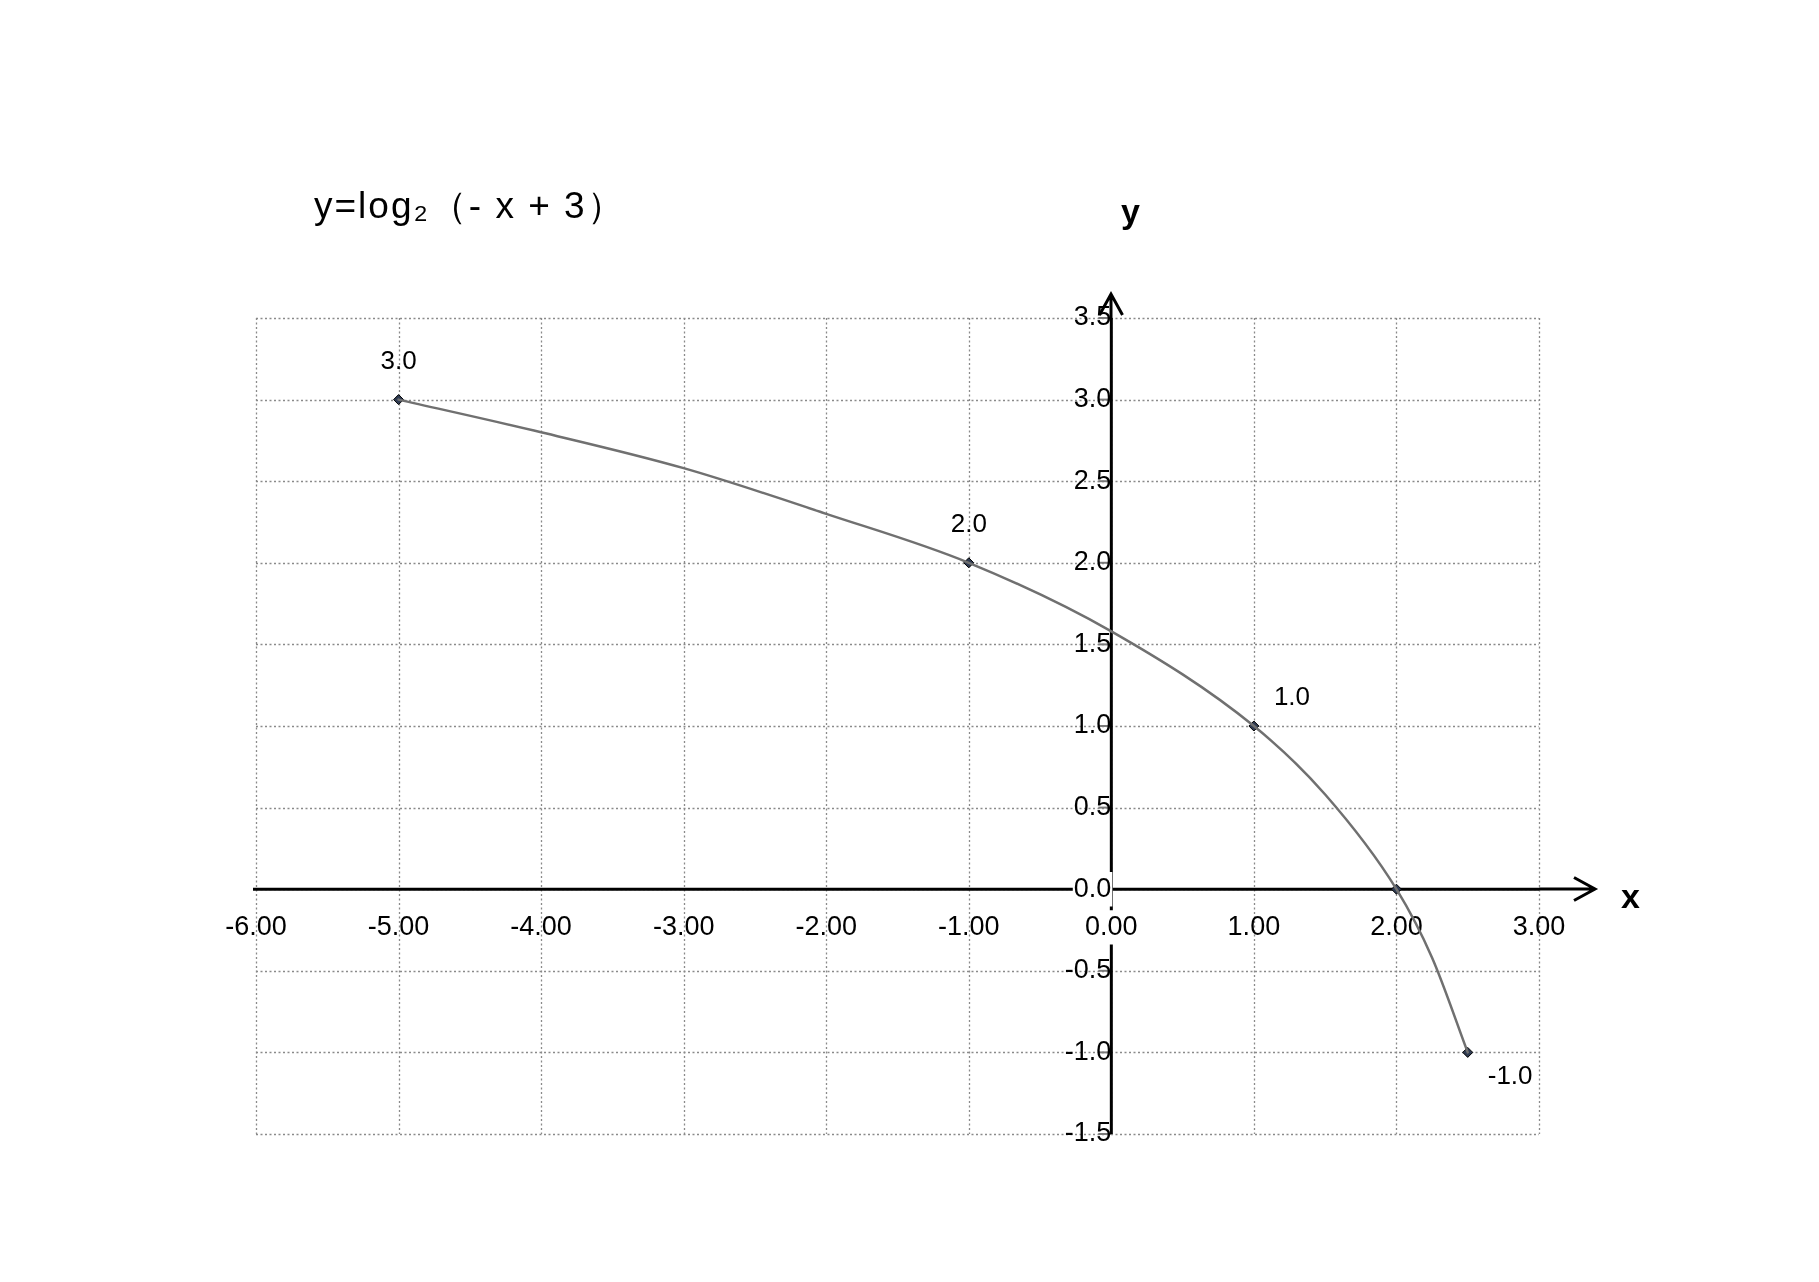  Describe the element at coordinates (1092, 561) in the screenshot. I see `y-tick-label: 2.0` at that location.